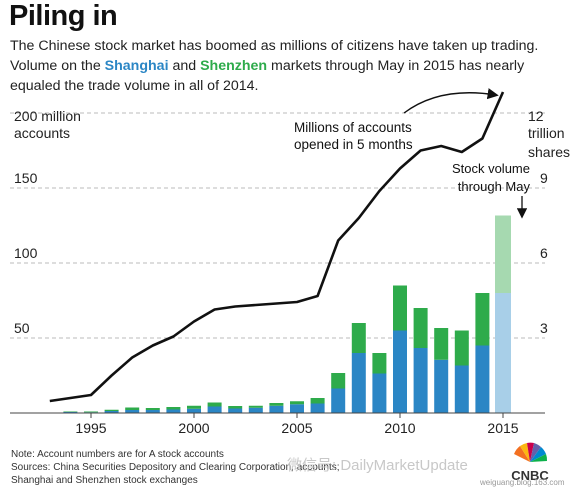 The height and width of the screenshot is (493, 574). What do you see at coordinates (536, 116) in the screenshot?
I see `right-axis-unit-line1: 12` at bounding box center [536, 116].